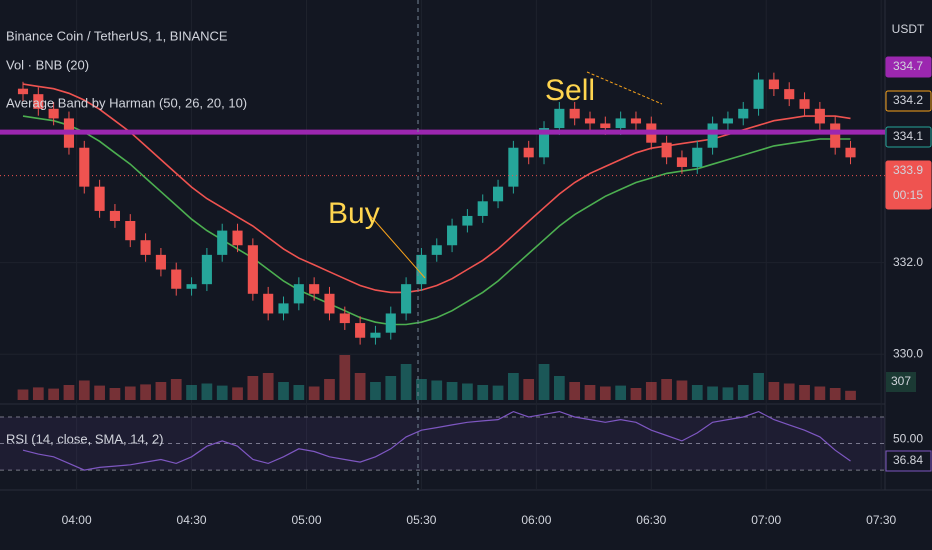 The width and height of the screenshot is (932, 550). What do you see at coordinates (908, 29) in the screenshot?
I see `currency-label: USDT` at bounding box center [908, 29].